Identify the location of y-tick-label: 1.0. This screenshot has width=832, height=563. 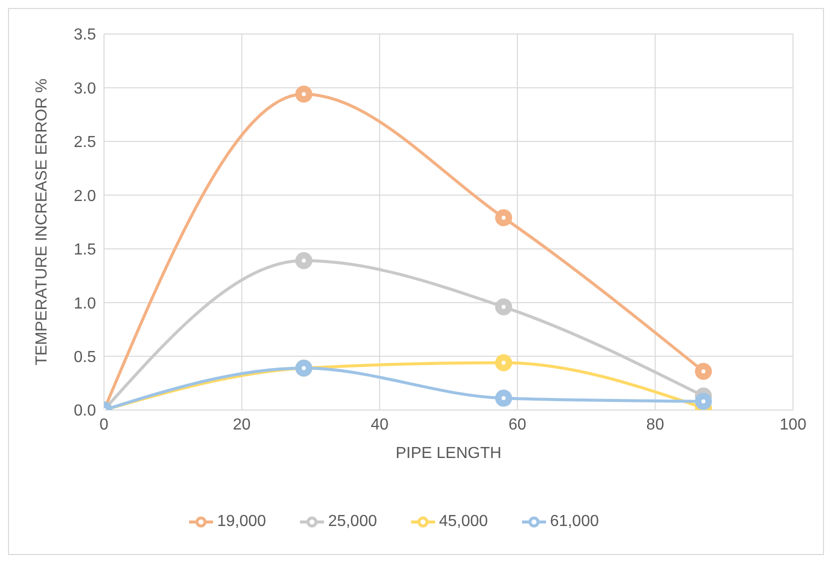
(85, 303).